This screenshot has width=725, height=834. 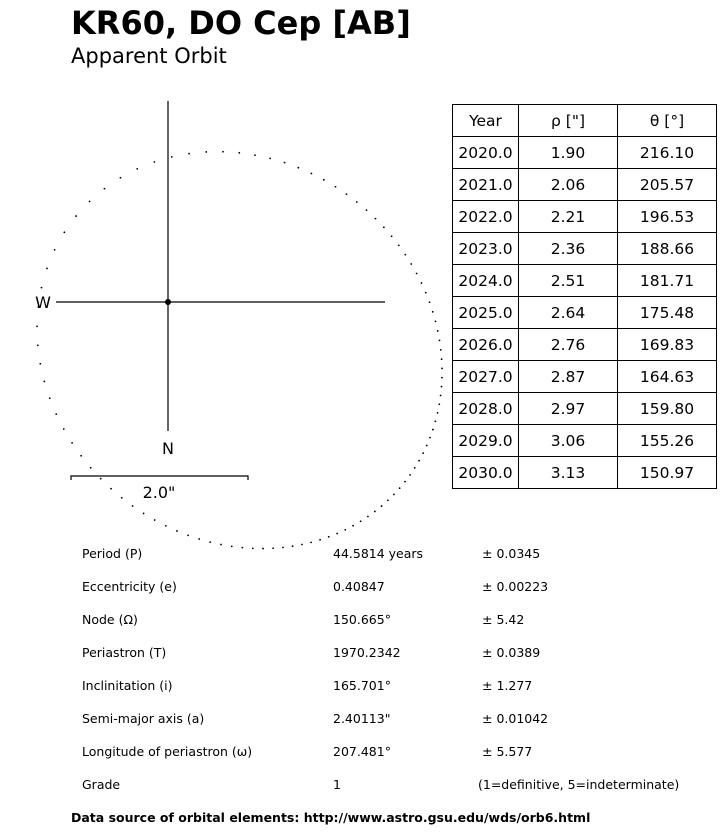 What do you see at coordinates (485, 216) in the screenshot?
I see `cell-year: 2022.0` at bounding box center [485, 216].